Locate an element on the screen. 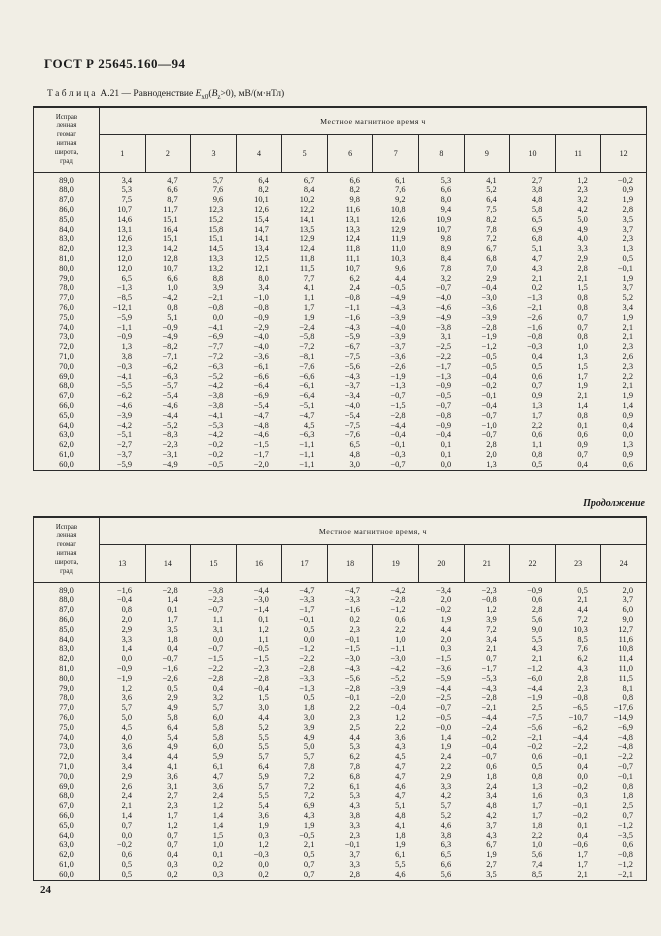 Image resolution: width=661 pixels, height=936 pixels. value-cell: −0,7 is located at coordinates (170, 659).